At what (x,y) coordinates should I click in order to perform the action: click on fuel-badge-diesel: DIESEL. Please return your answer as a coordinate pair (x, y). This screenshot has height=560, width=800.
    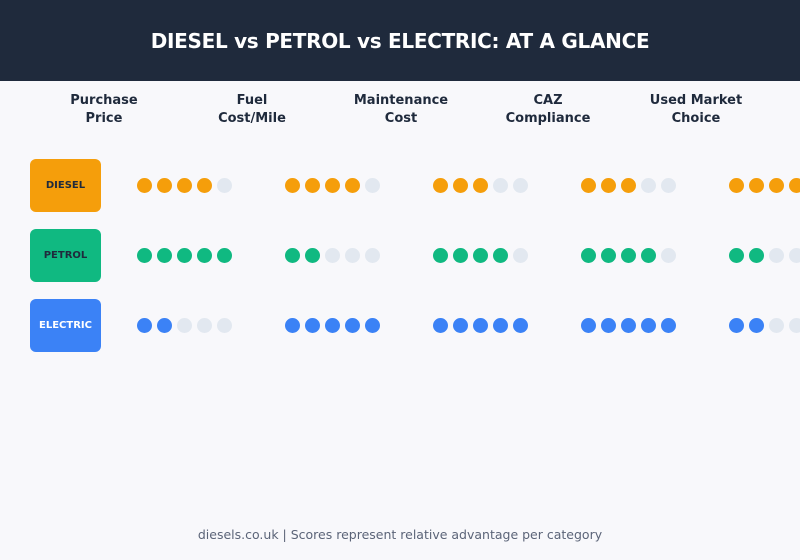
    Looking at the image, I should click on (65, 185).